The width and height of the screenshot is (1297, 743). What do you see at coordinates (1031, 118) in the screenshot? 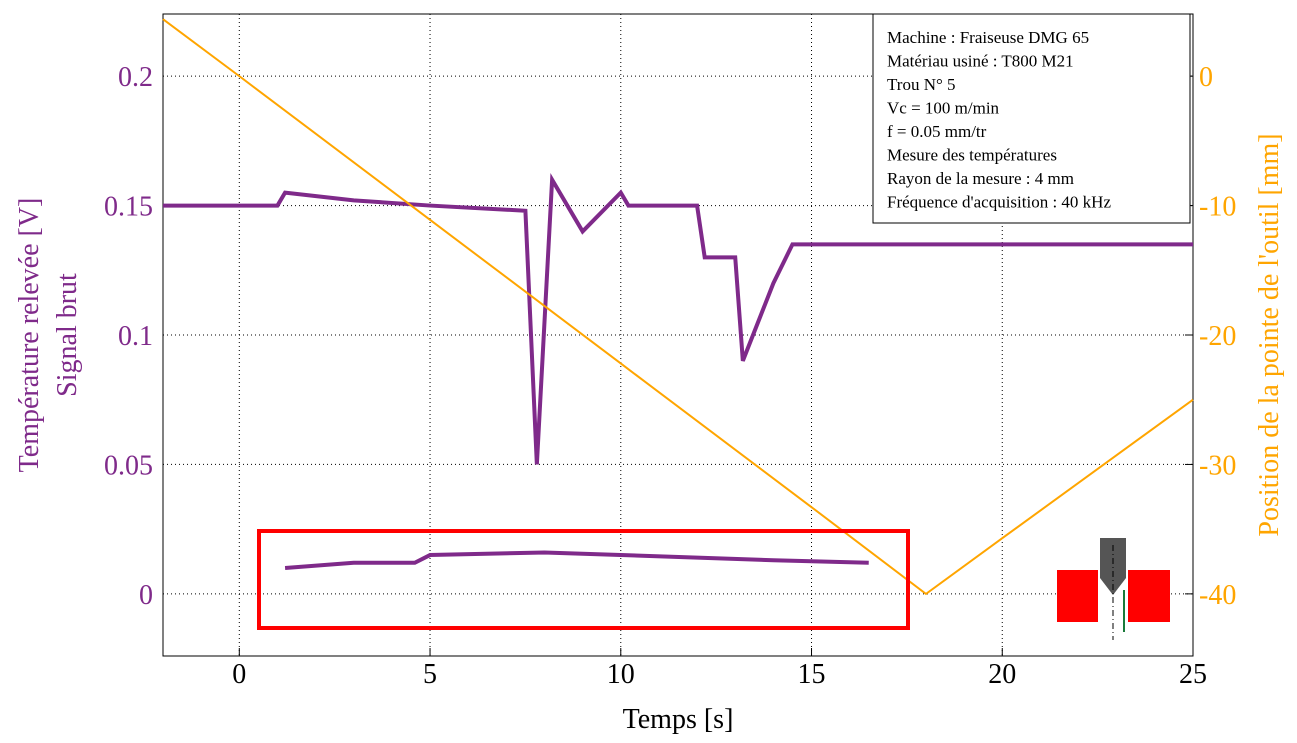
I see `info-box` at bounding box center [1031, 118].